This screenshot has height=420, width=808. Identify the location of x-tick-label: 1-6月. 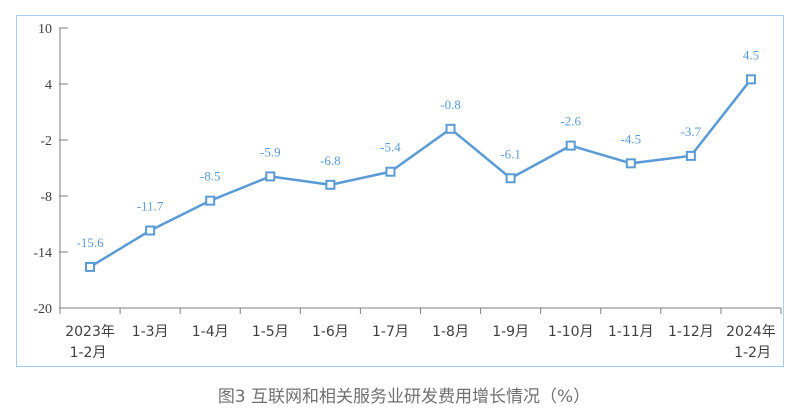
(330, 332).